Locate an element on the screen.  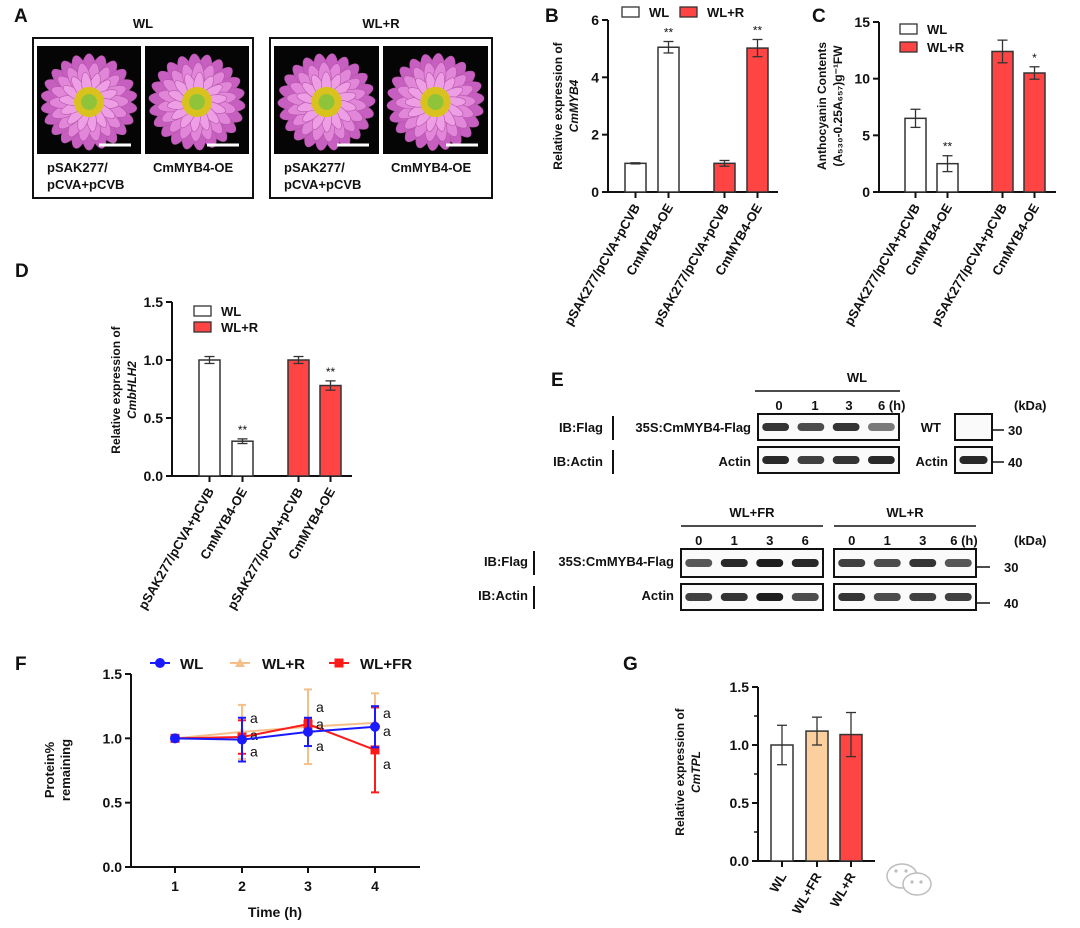
y-axis-label: CmbHLH2 is located at coordinates (132, 390).